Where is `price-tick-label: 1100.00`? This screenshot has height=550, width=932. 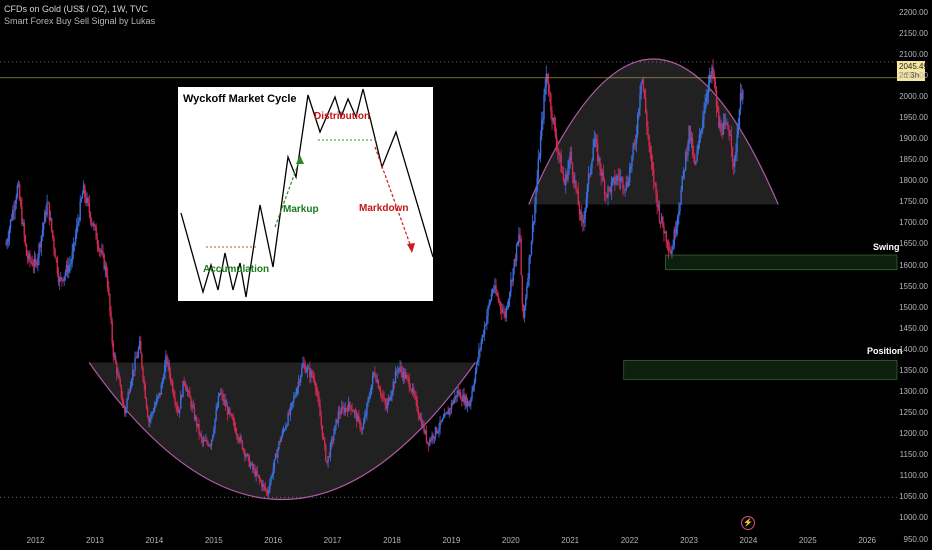
price-tick-label: 1100.00 is located at coordinates (913, 476).